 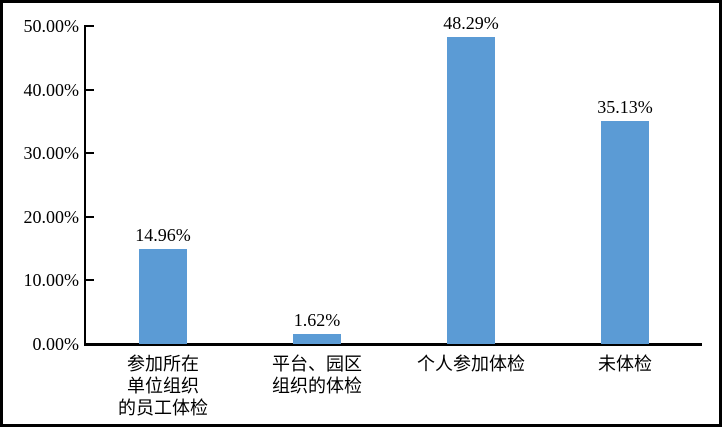 I want to click on bar-value-label: 1.62%, so click(x=317, y=320).